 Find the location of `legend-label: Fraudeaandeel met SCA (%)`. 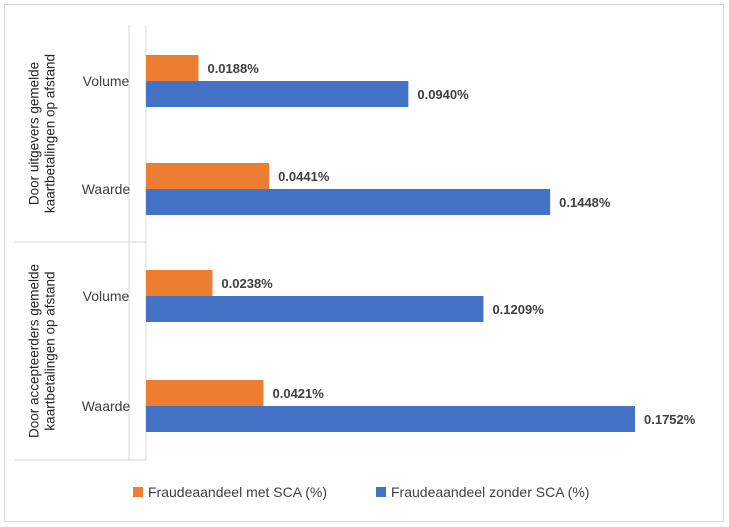

legend-label: Fraudeaandeel met SCA (%) is located at coordinates (237, 492).